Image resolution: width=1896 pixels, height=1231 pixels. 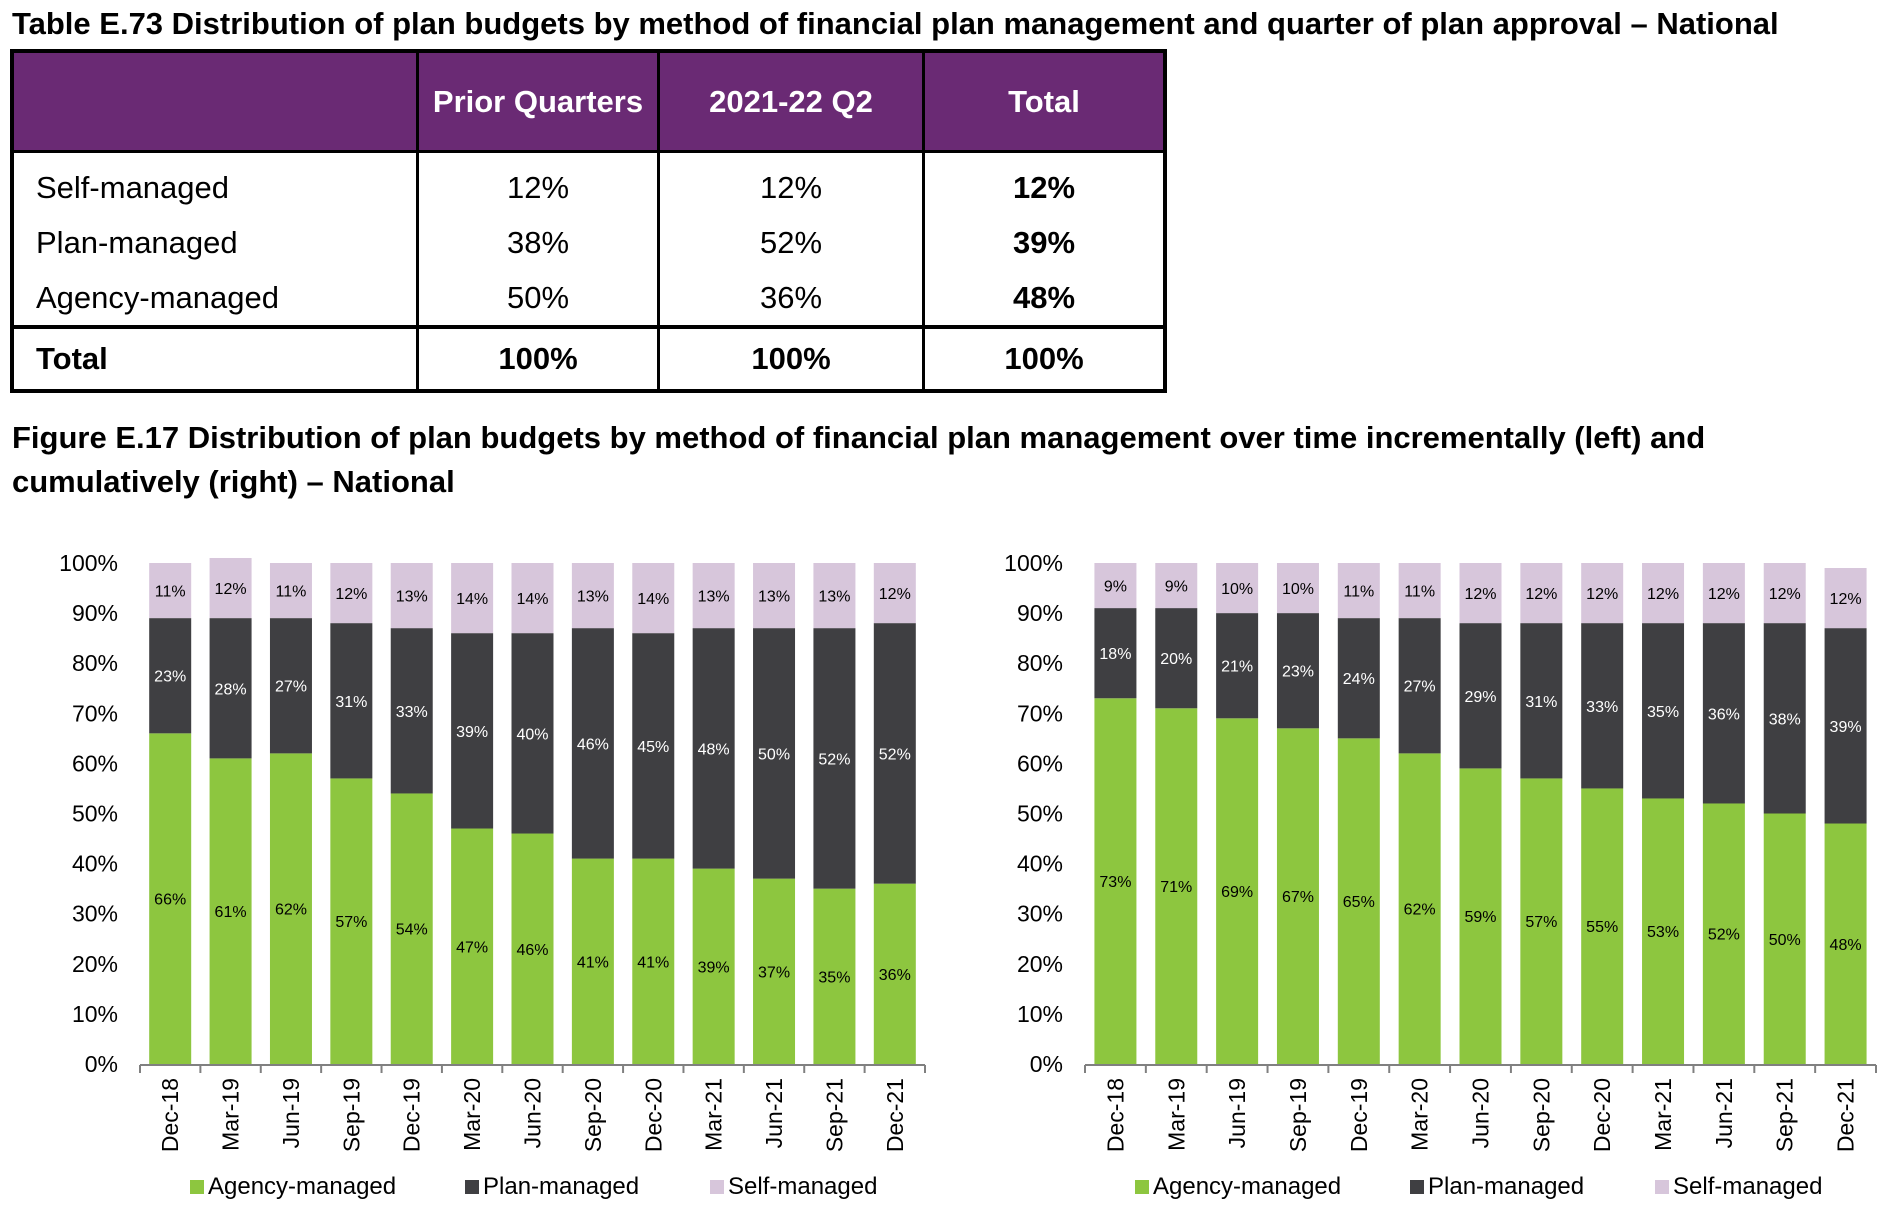 I want to click on data-label: 73%, so click(x=1115, y=882).